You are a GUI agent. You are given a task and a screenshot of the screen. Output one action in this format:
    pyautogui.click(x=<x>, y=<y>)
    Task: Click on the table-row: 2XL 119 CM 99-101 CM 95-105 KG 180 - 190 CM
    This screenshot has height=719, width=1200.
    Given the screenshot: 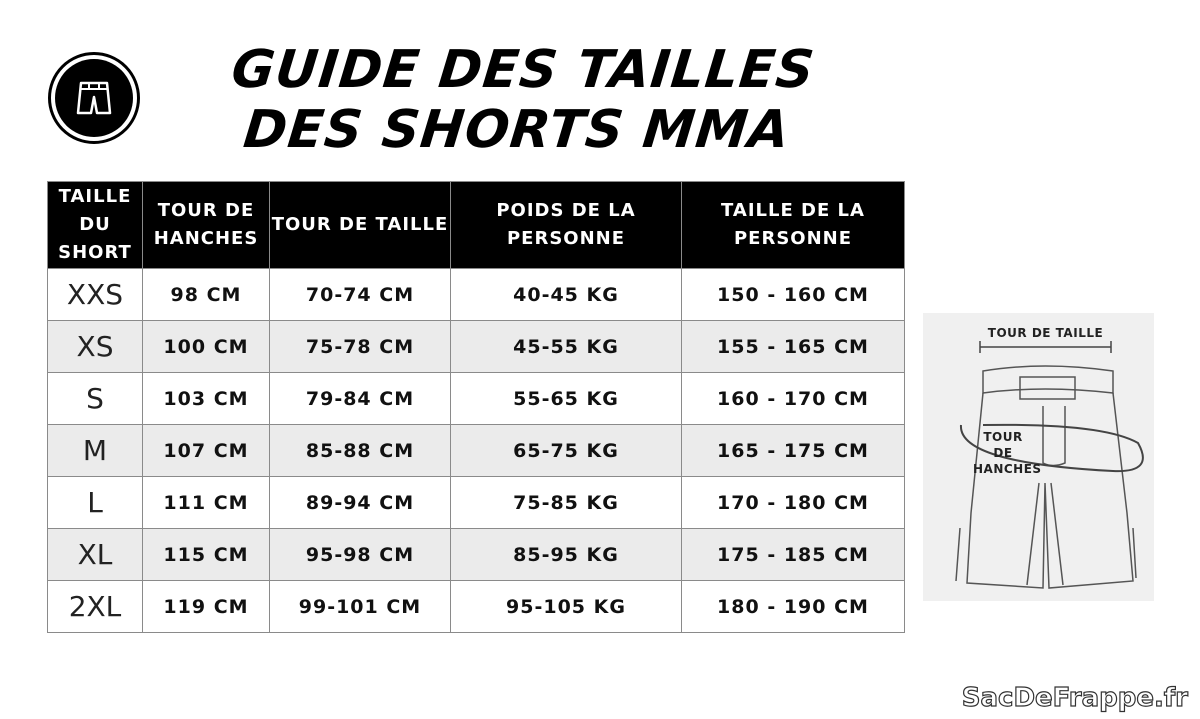 What is the action you would take?
    pyautogui.click(x=476, y=606)
    